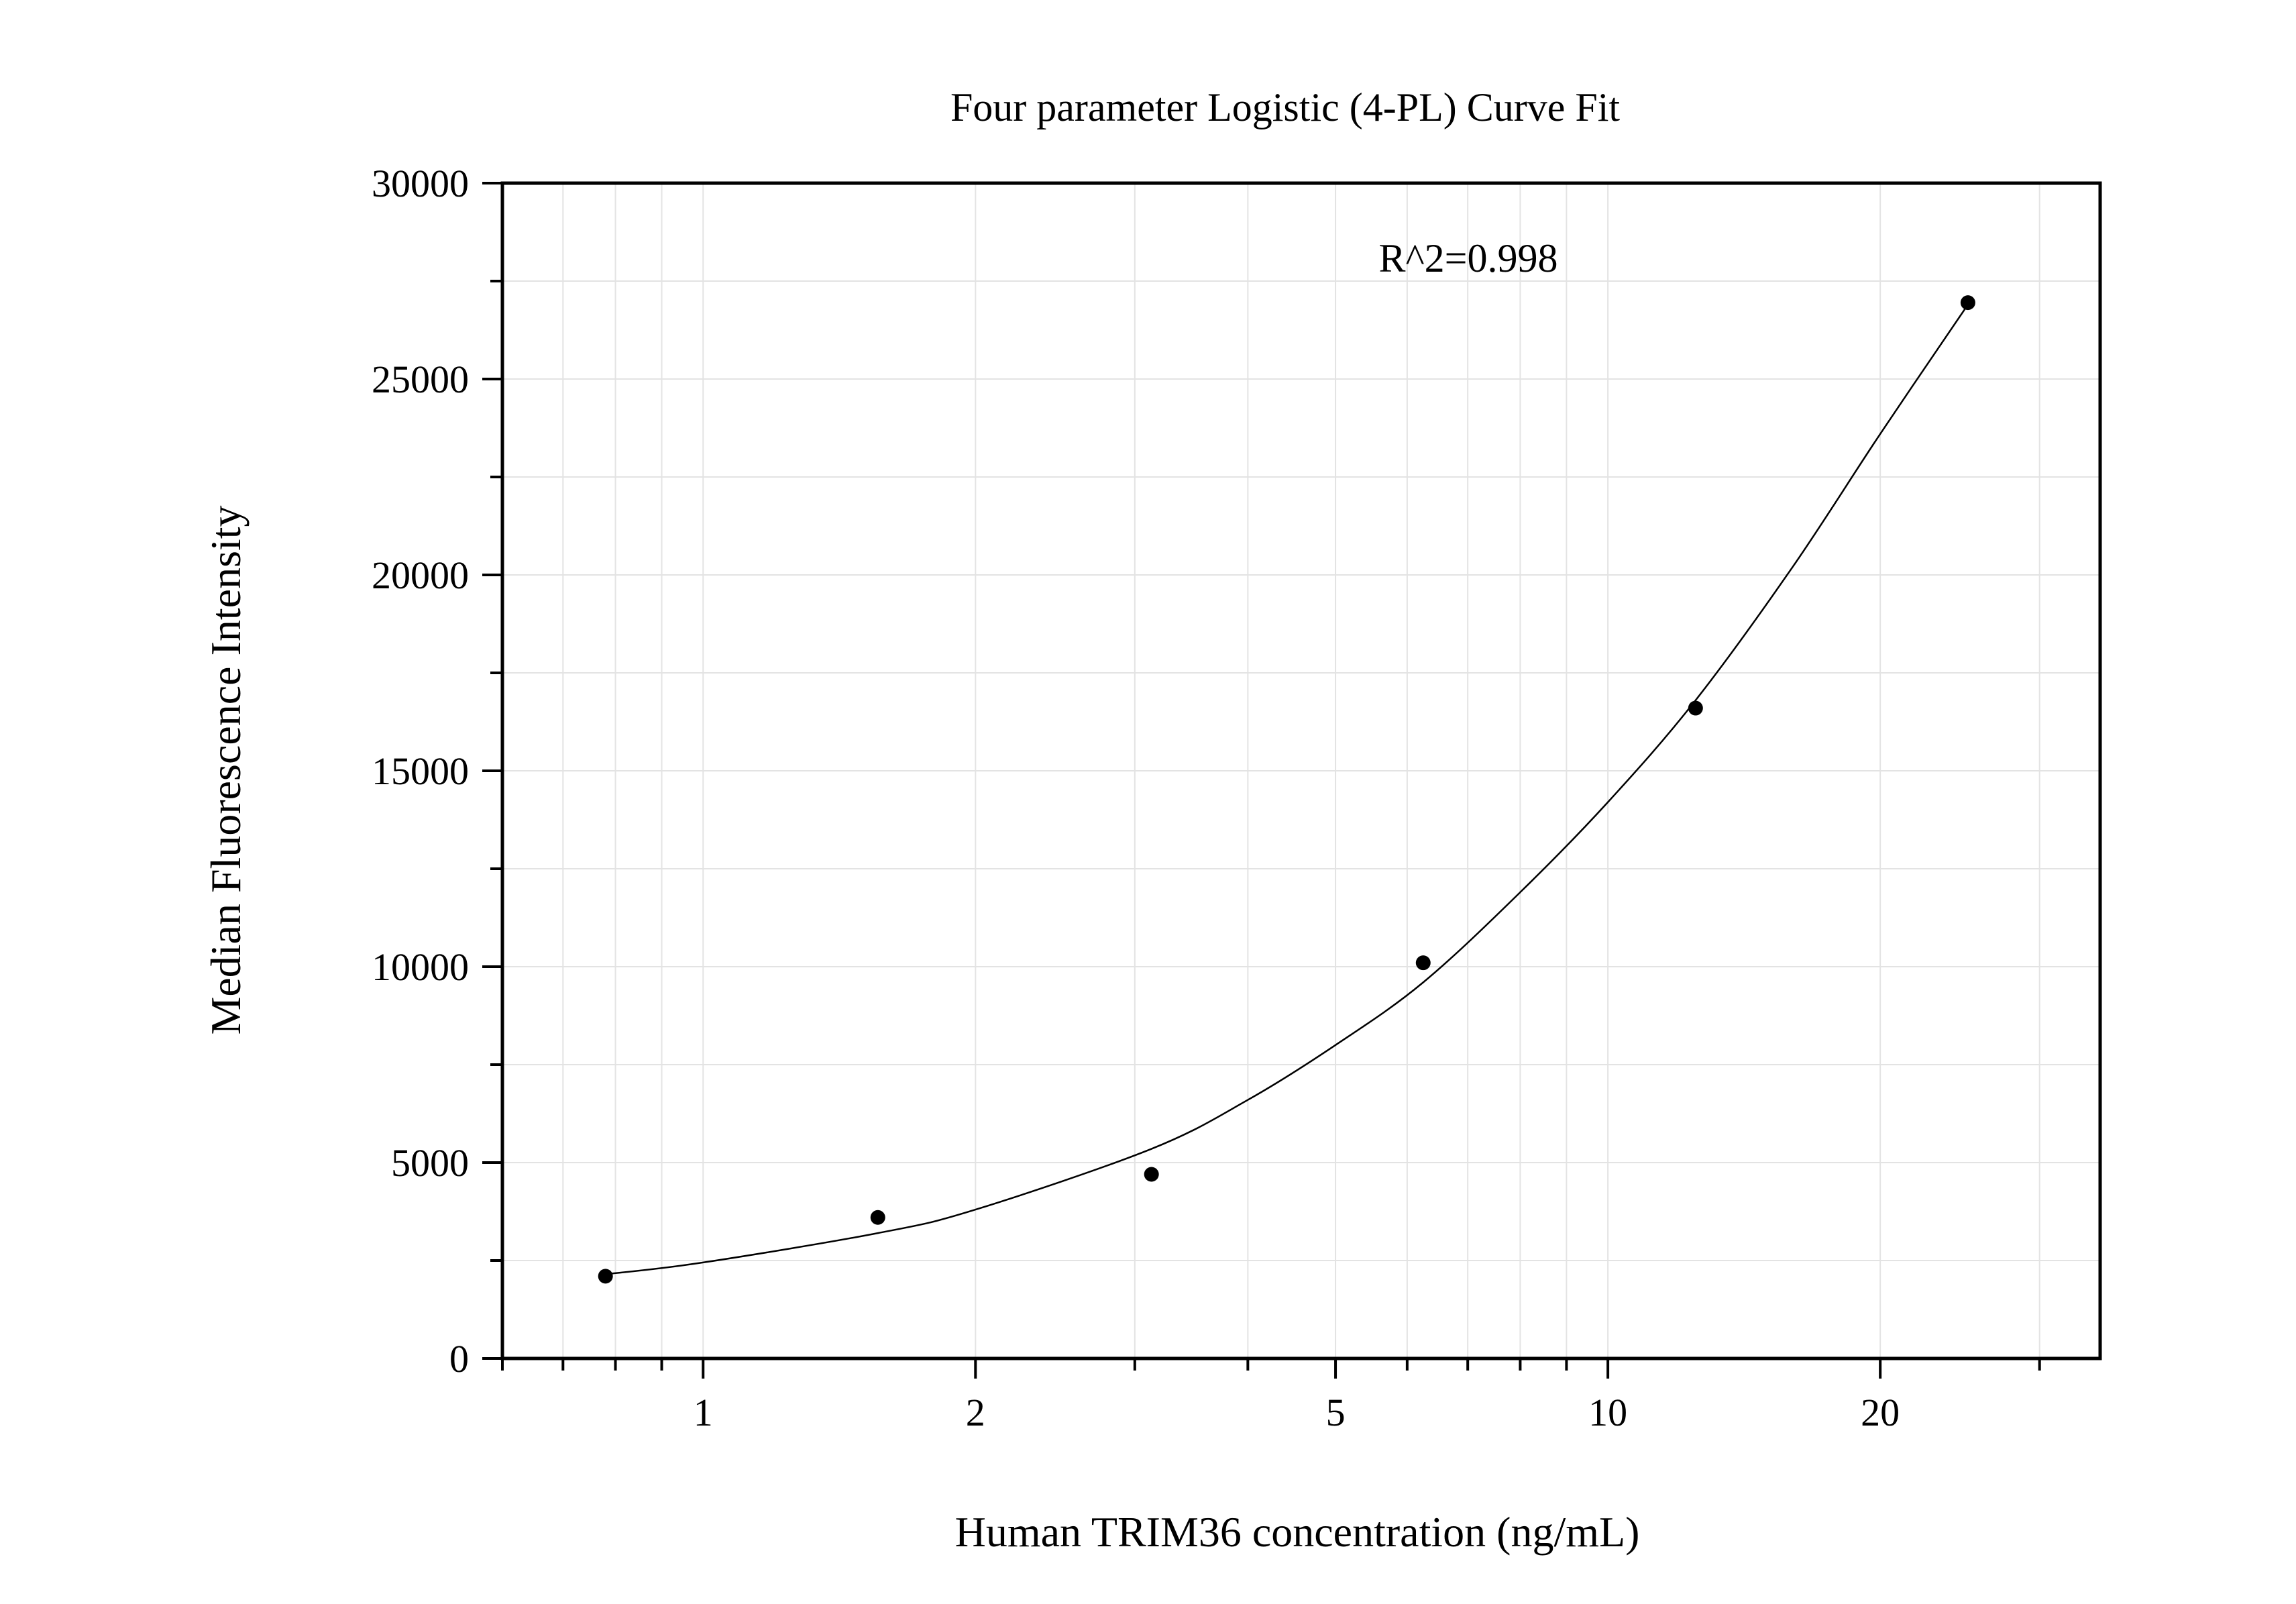 This screenshot has height=1604, width=2296. I want to click on r-squared-annotation: R^2=0.998, so click(1467, 258).